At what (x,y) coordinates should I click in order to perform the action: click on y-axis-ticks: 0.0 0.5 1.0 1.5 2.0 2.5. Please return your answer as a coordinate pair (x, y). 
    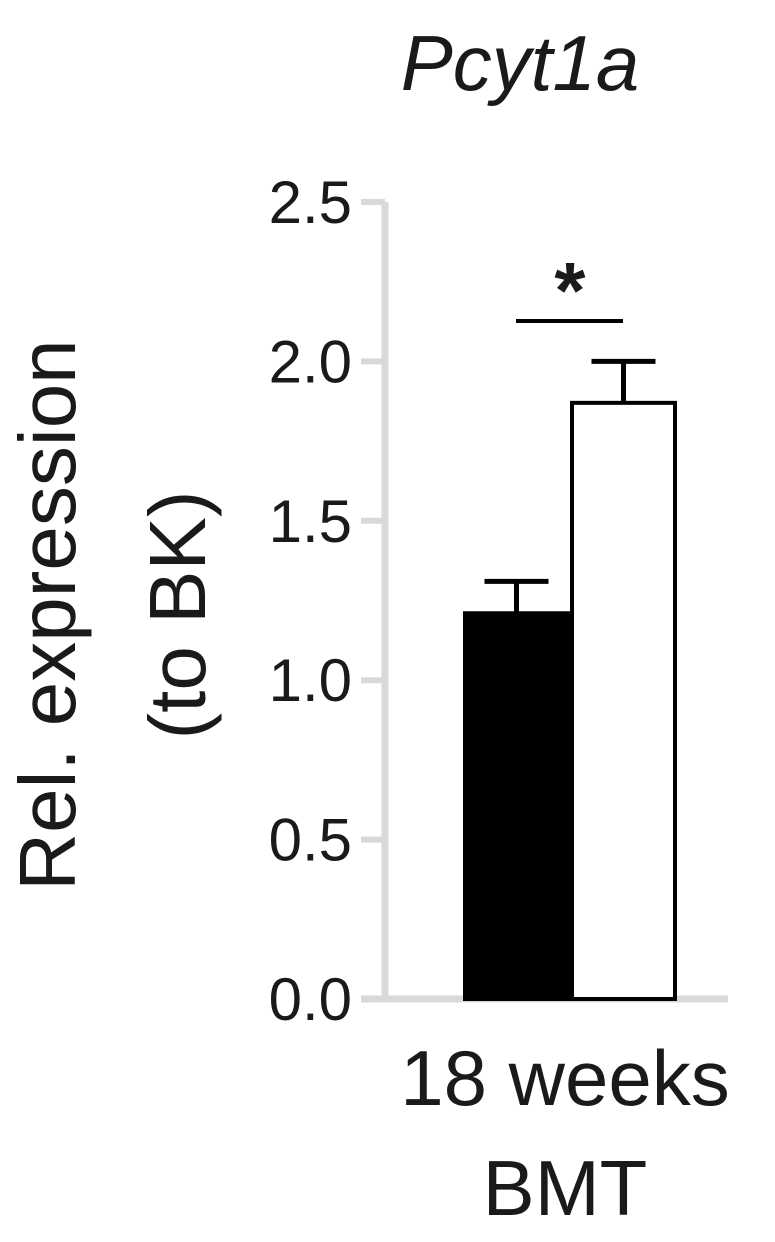
    Looking at the image, I should click on (327, 601).